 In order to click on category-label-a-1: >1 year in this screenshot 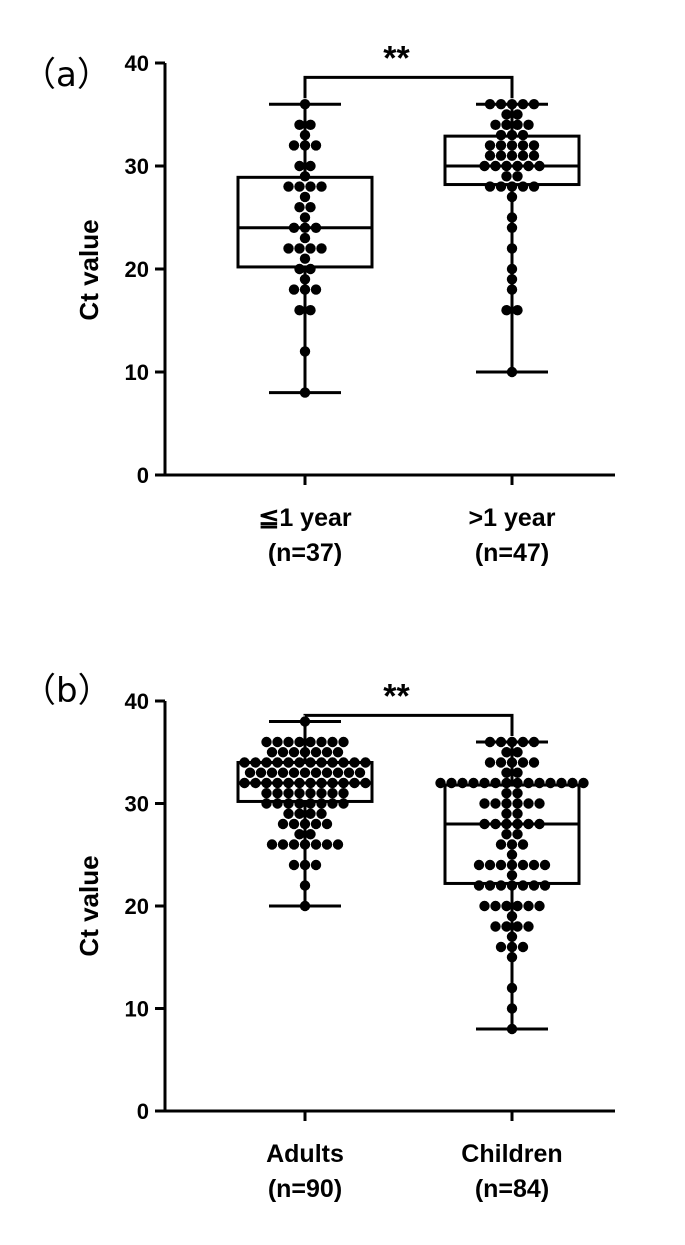, I will do `click(512, 518)`.